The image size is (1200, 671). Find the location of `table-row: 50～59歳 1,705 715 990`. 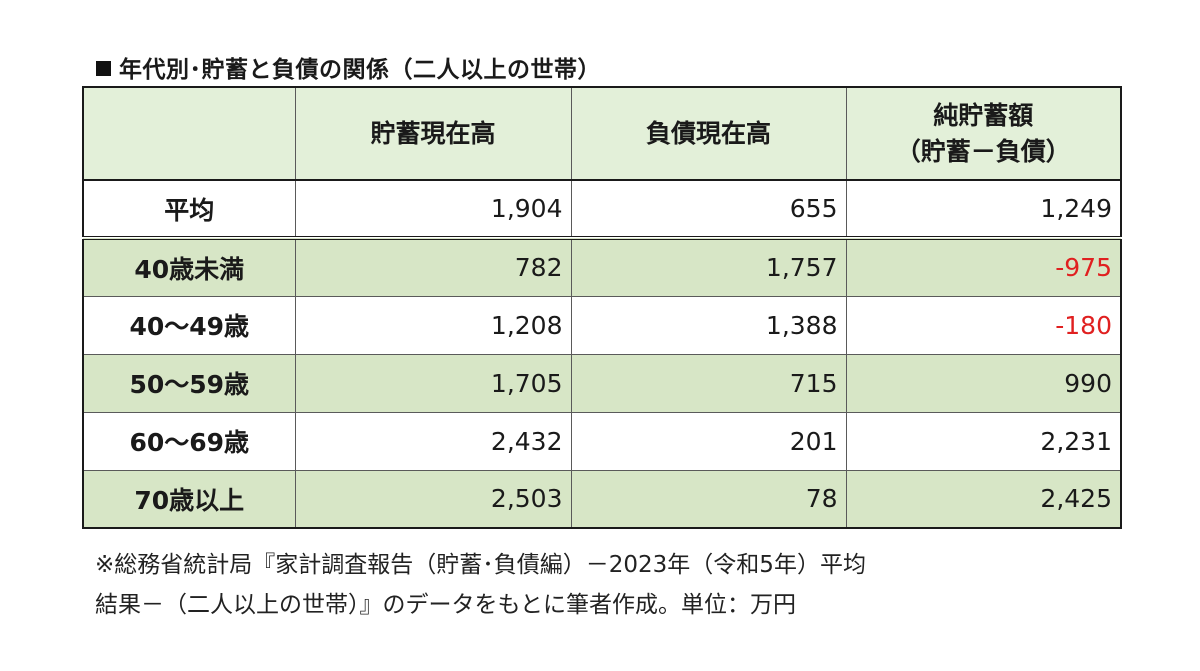

table-row: 50～59歳 1,705 715 990 is located at coordinates (602, 383).